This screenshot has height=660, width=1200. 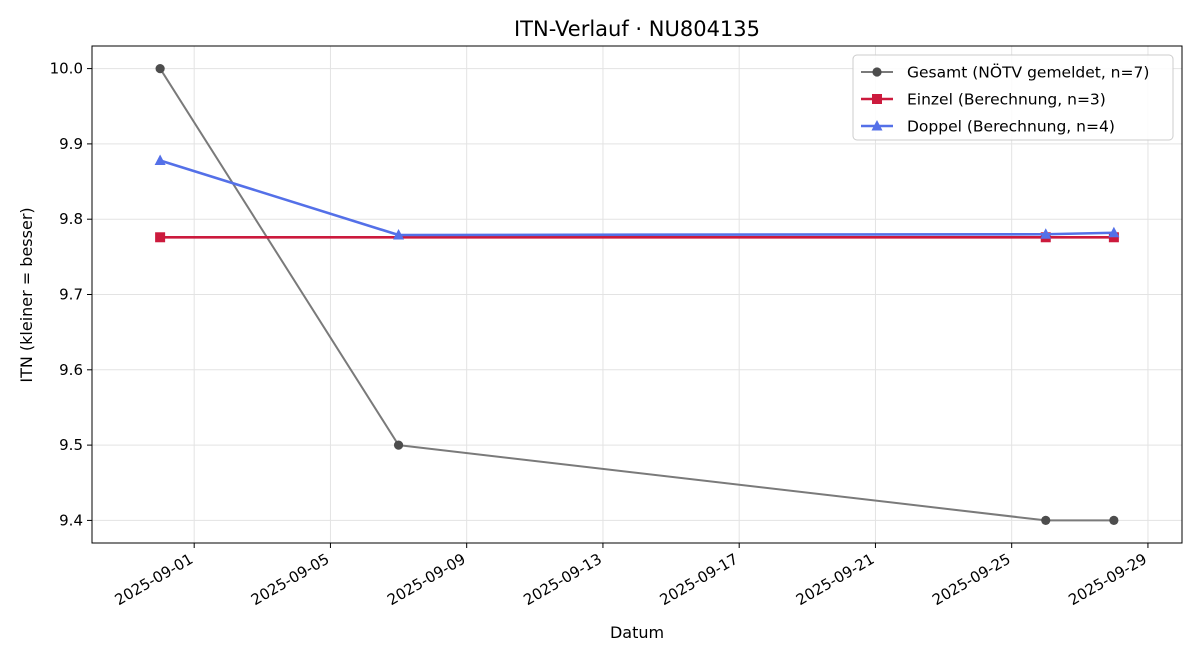 I want to click on y-axis-title: ITN (kleiner = besser), so click(x=26, y=294).